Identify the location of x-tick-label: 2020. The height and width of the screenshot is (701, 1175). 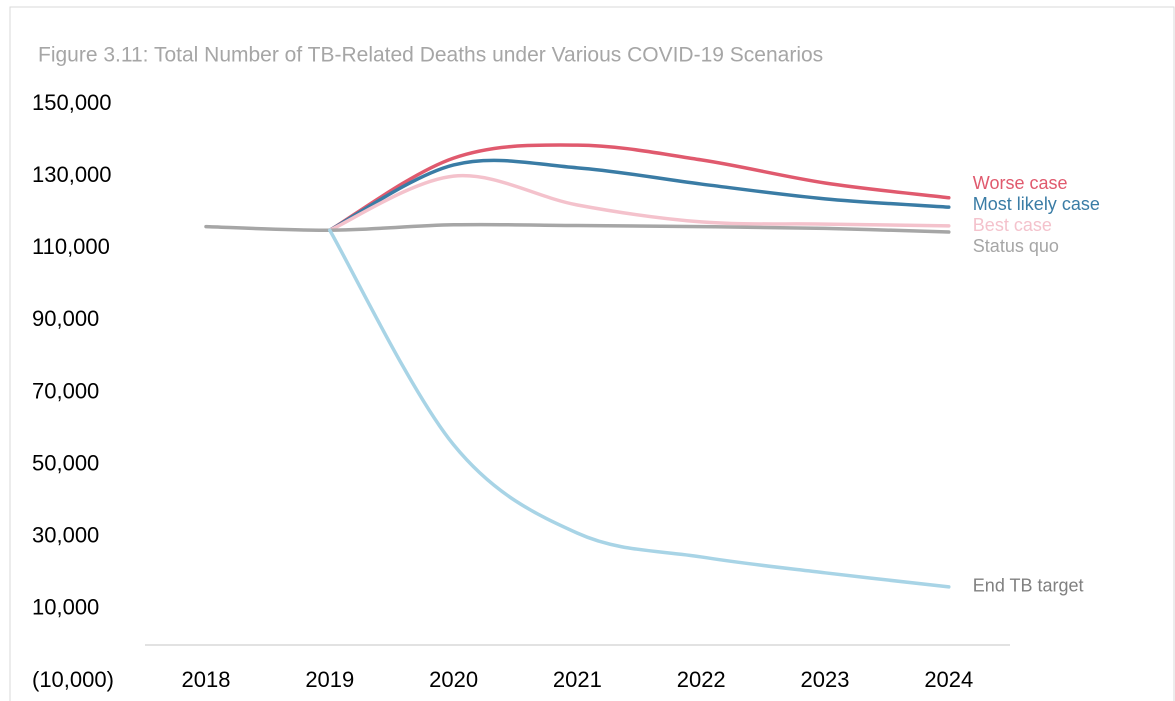
(453, 679).